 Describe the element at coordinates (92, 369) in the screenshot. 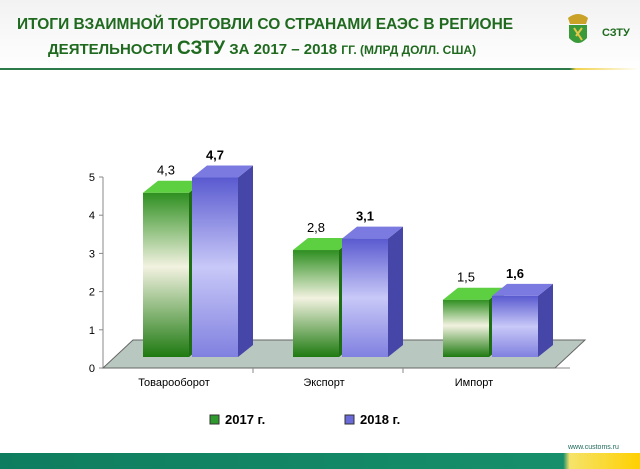

I see `y-tick-label: 0` at that location.